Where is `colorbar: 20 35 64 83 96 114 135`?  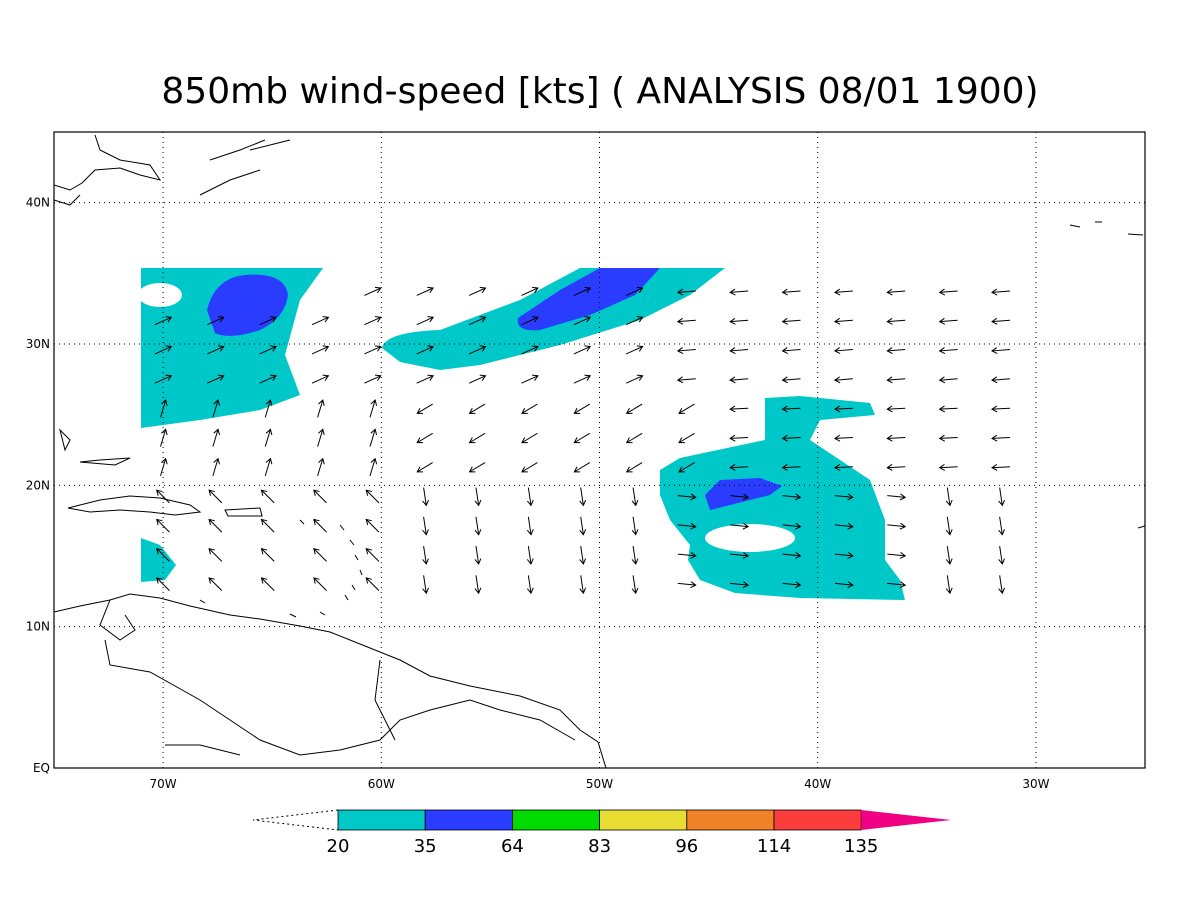
colorbar: 20 35 64 83 96 114 135 is located at coordinates (602, 833).